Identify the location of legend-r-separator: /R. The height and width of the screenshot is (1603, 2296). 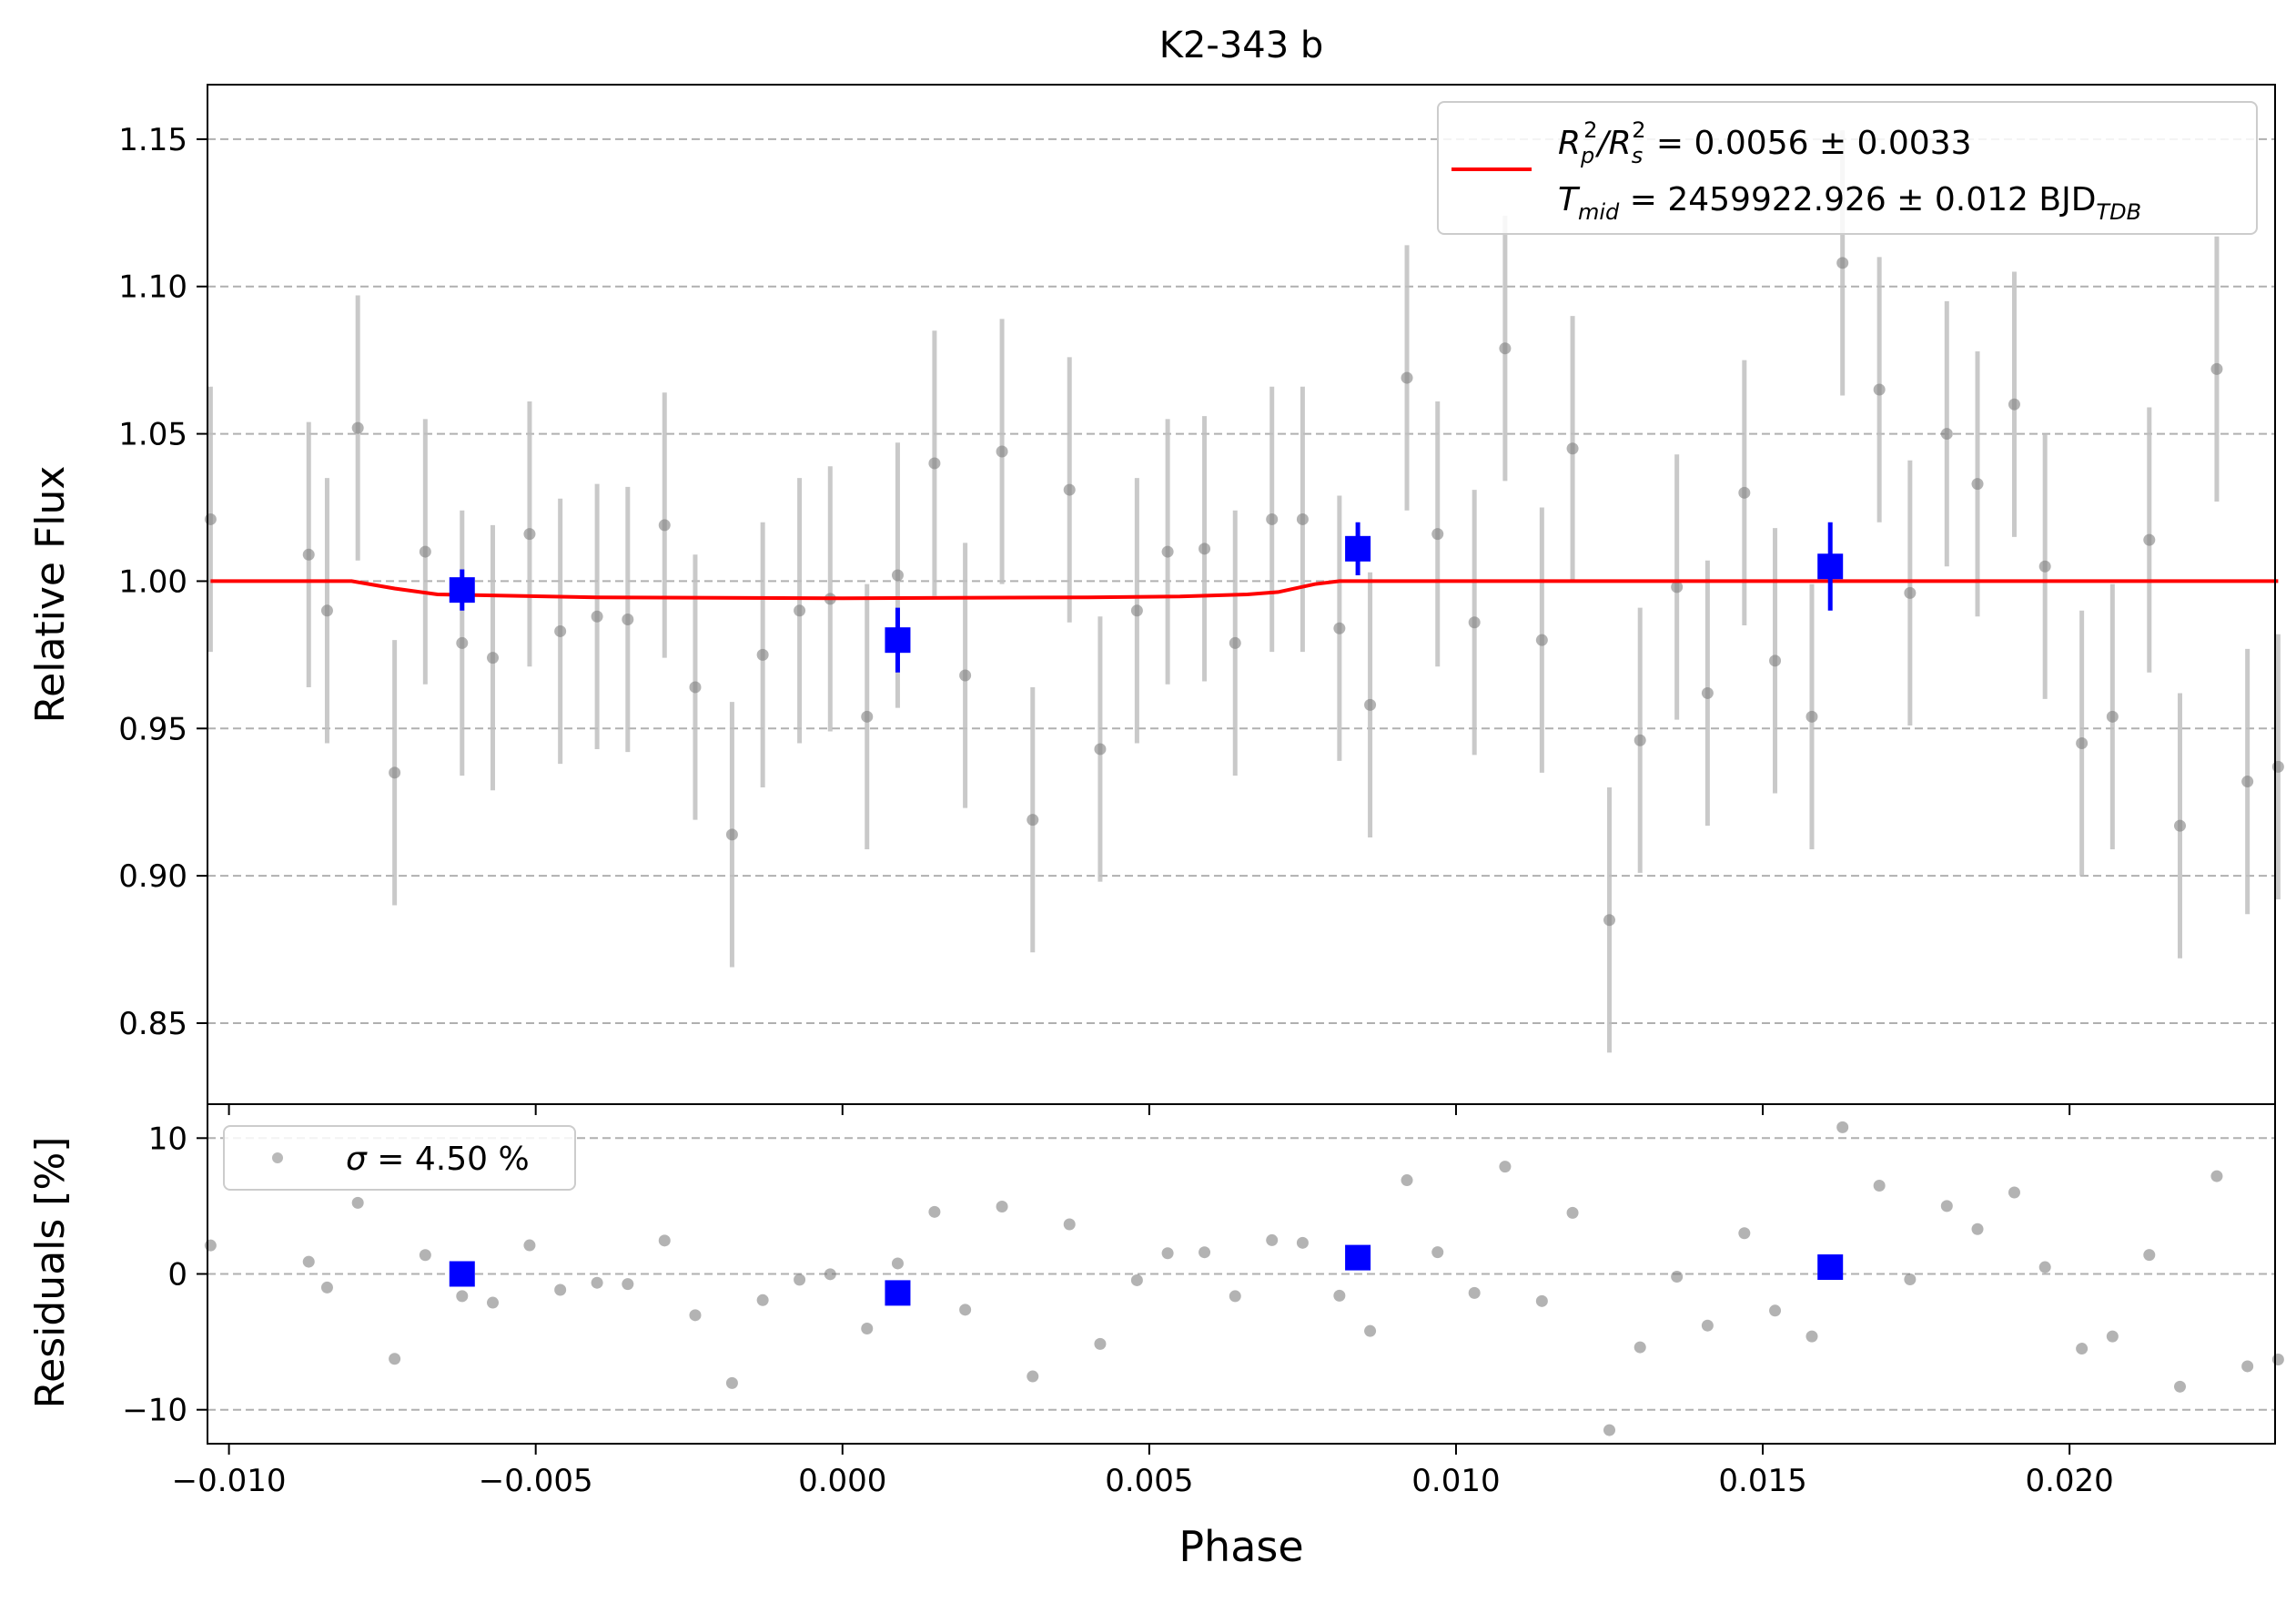
(1614, 143).